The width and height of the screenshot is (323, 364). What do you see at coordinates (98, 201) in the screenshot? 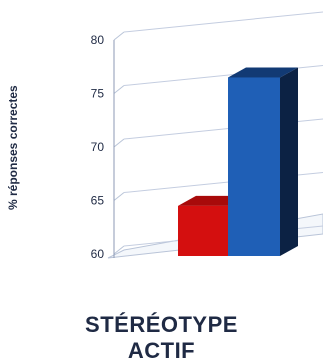
I see `y-tick-label: 65` at bounding box center [98, 201].